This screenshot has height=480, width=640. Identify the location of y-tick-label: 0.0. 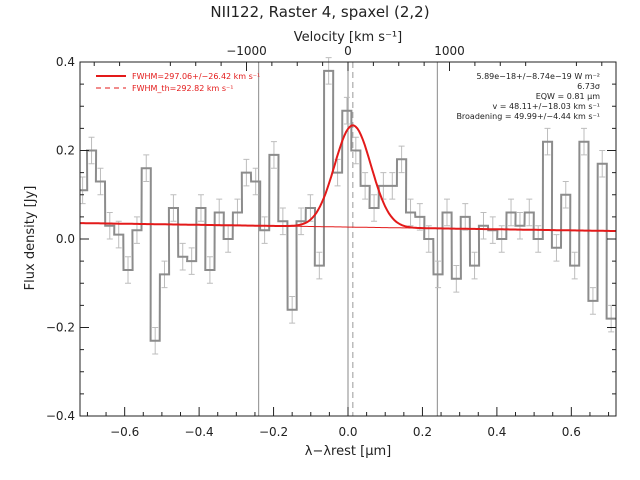
(65, 239).